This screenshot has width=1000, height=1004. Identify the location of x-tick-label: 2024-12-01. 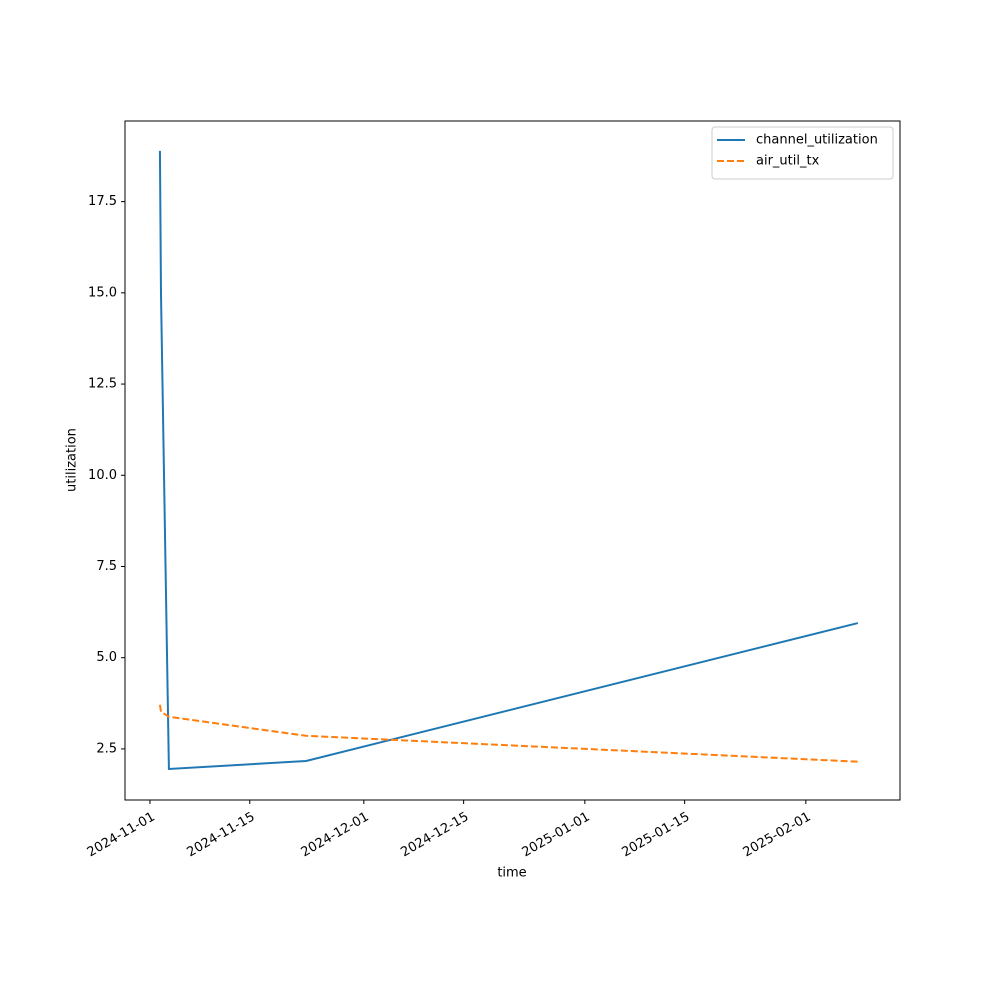
(335, 835).